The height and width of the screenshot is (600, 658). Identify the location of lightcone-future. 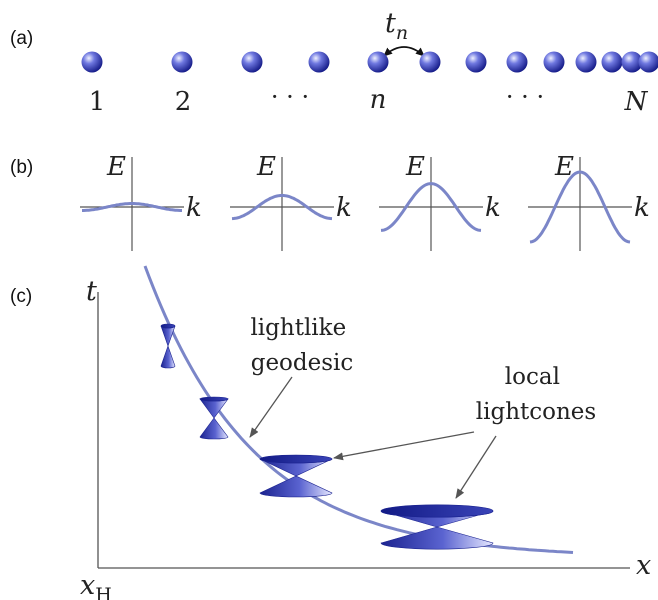
(168, 336).